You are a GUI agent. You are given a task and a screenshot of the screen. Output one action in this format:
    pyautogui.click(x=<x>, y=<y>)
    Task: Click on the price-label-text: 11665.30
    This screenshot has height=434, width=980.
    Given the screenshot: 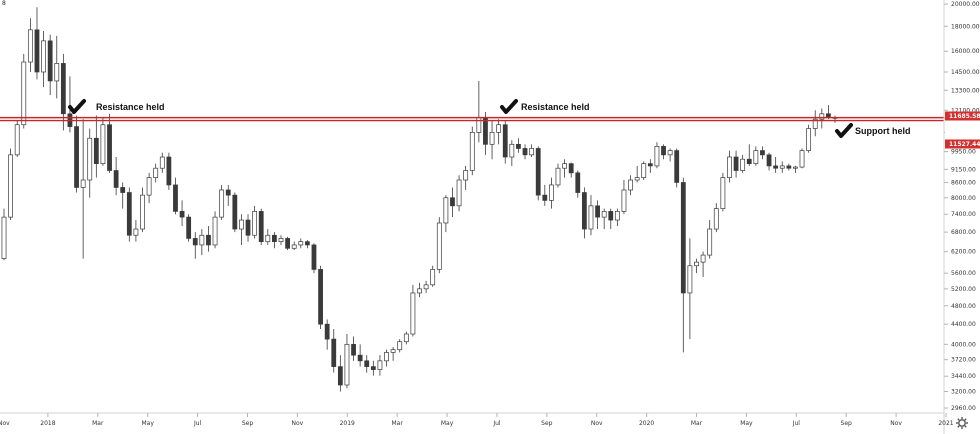 What is the action you would take?
    pyautogui.click(x=964, y=126)
    